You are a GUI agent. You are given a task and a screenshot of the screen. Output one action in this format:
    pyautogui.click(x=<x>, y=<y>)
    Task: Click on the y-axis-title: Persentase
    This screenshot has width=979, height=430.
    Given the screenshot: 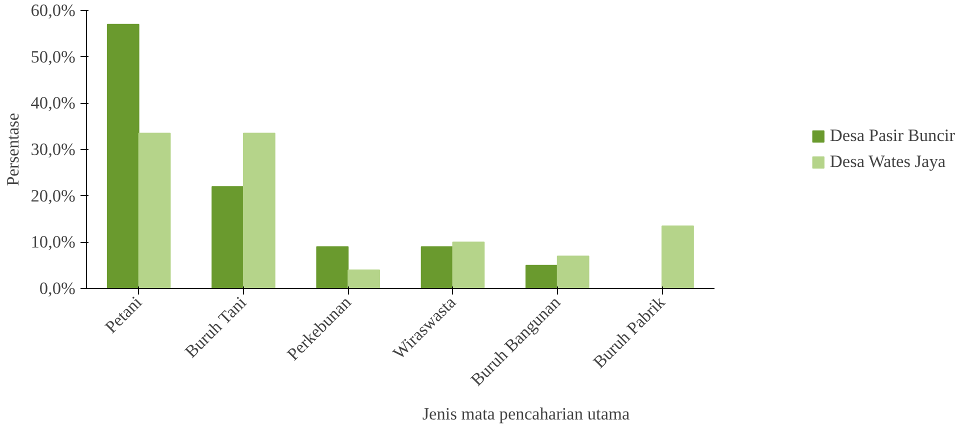 What is the action you would take?
    pyautogui.click(x=13, y=149)
    